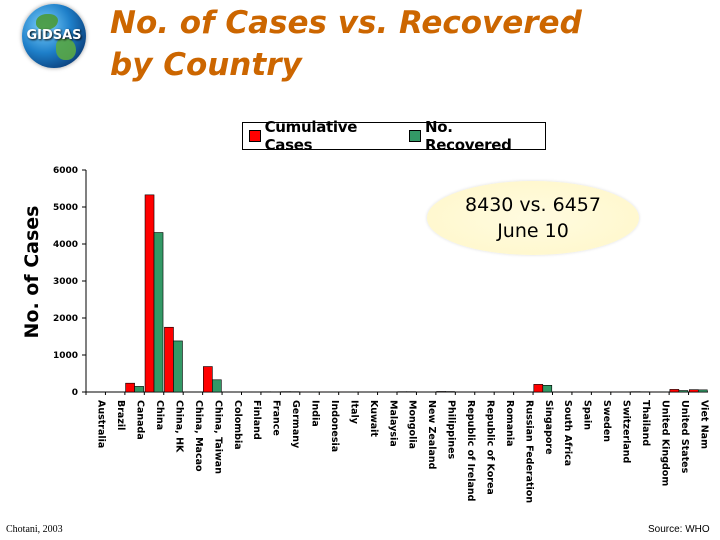 Image resolution: width=720 pixels, height=540 pixels. I want to click on annotation-bubble: 8430 vs. 6457 June 10, so click(533, 218).